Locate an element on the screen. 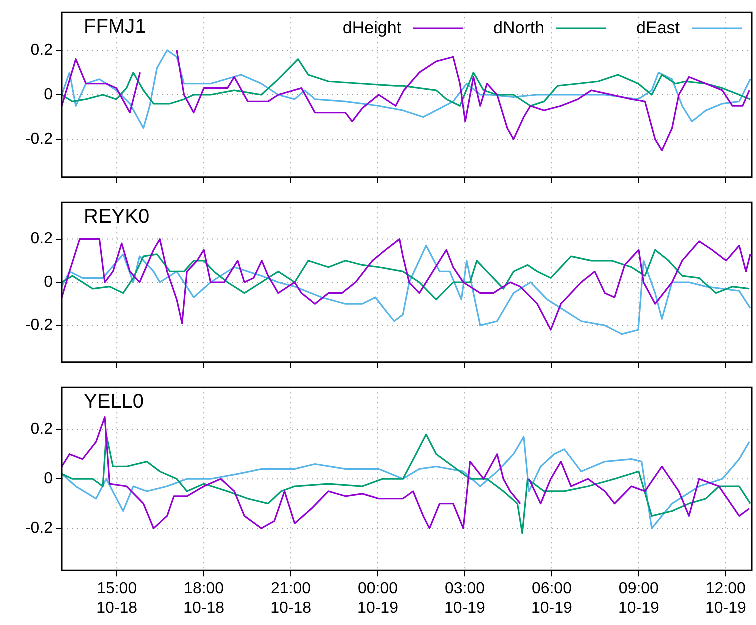 Image resolution: width=756 pixels, height=625 pixels. x-tick-label: 00:00 10-19 is located at coordinates (378, 598).